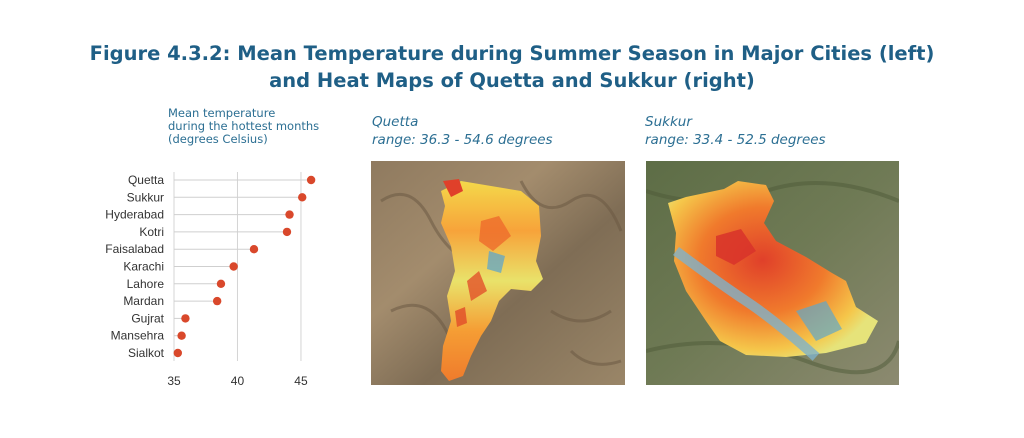  I want to click on x-tick-label-40: 40, so click(238, 381).